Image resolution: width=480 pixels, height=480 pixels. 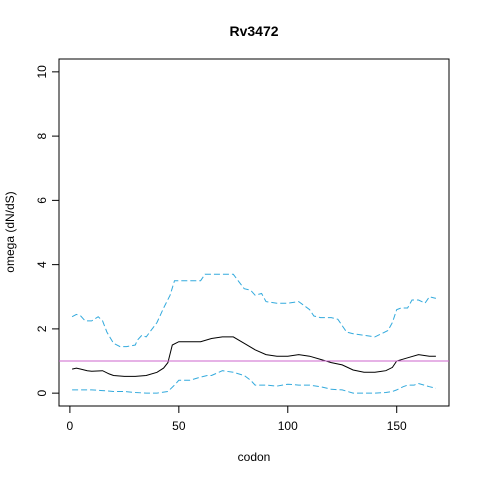 I want to click on x-tick-label: 150, so click(x=397, y=426).